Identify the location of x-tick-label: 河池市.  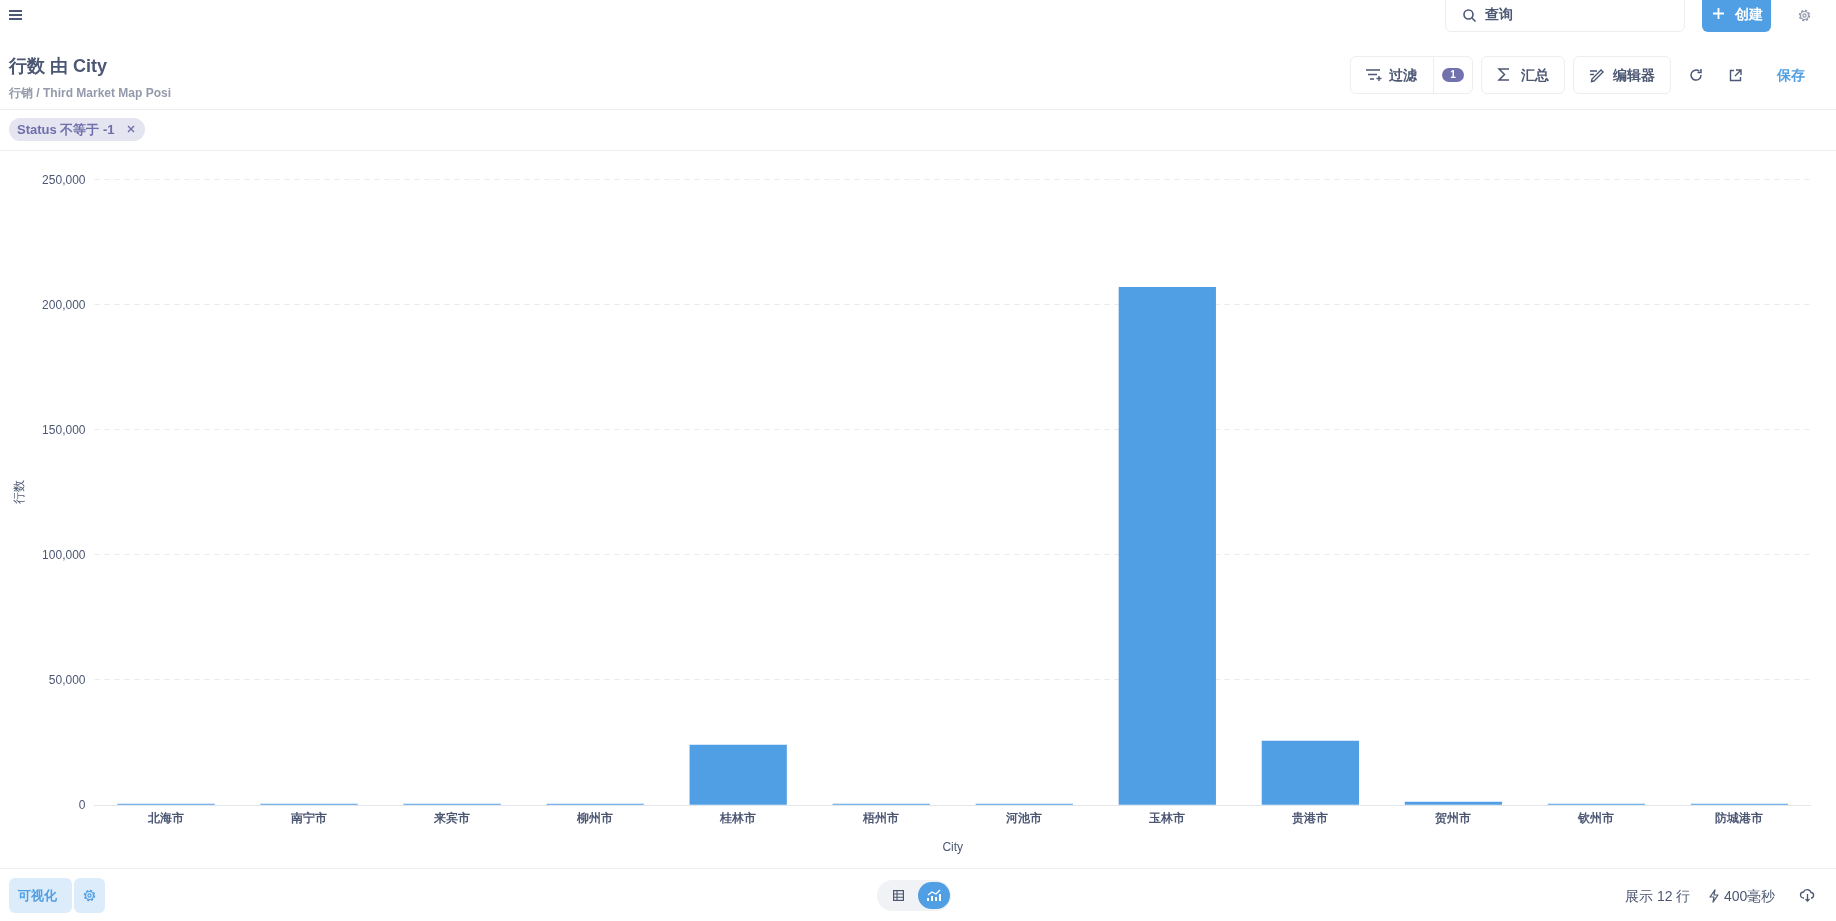
(1024, 817).